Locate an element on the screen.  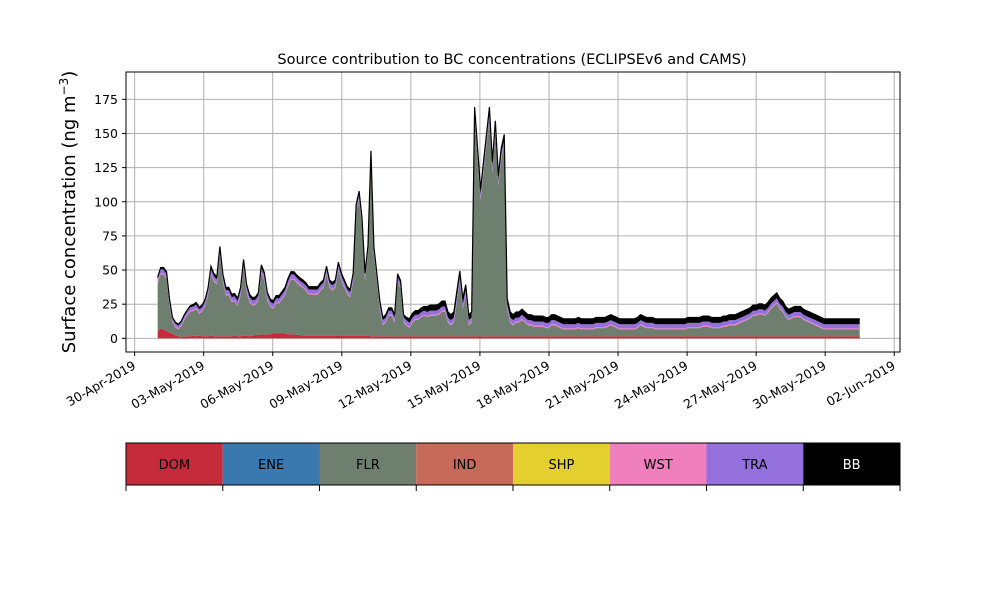
legend-item-ind: IND is located at coordinates (464, 464).